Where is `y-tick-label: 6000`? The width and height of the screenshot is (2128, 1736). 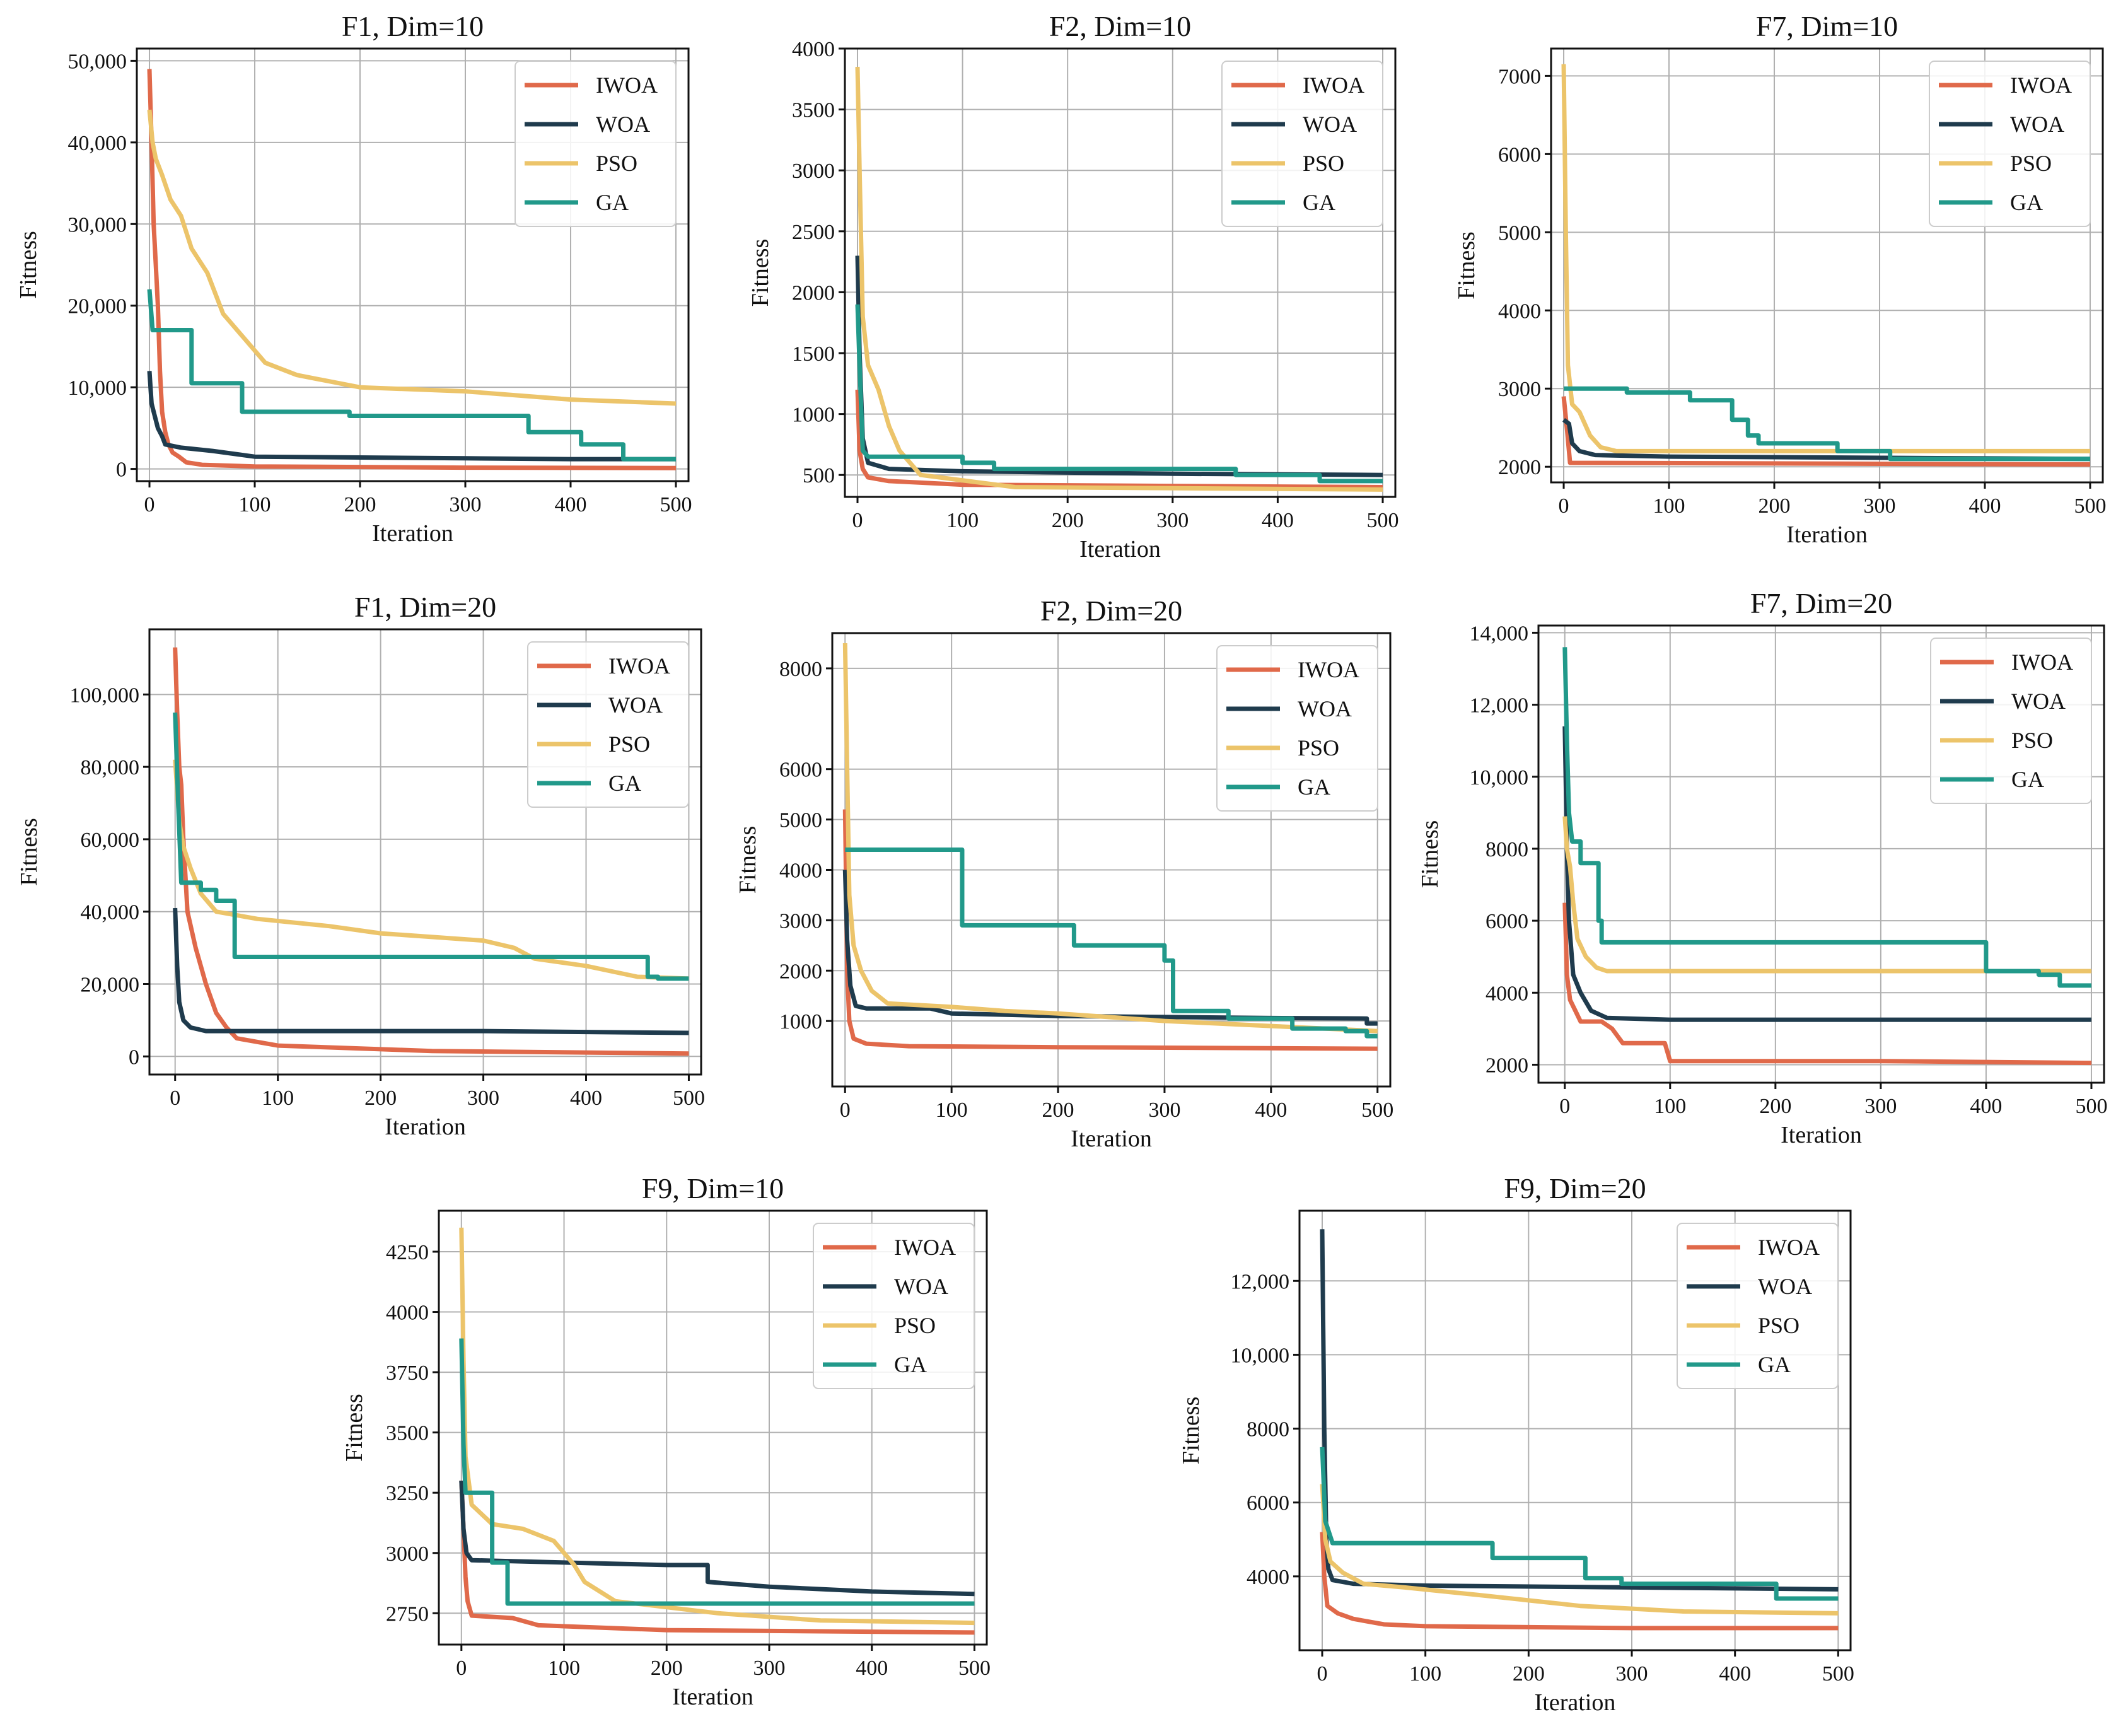
y-tick-label: 6000 is located at coordinates (1507, 921).